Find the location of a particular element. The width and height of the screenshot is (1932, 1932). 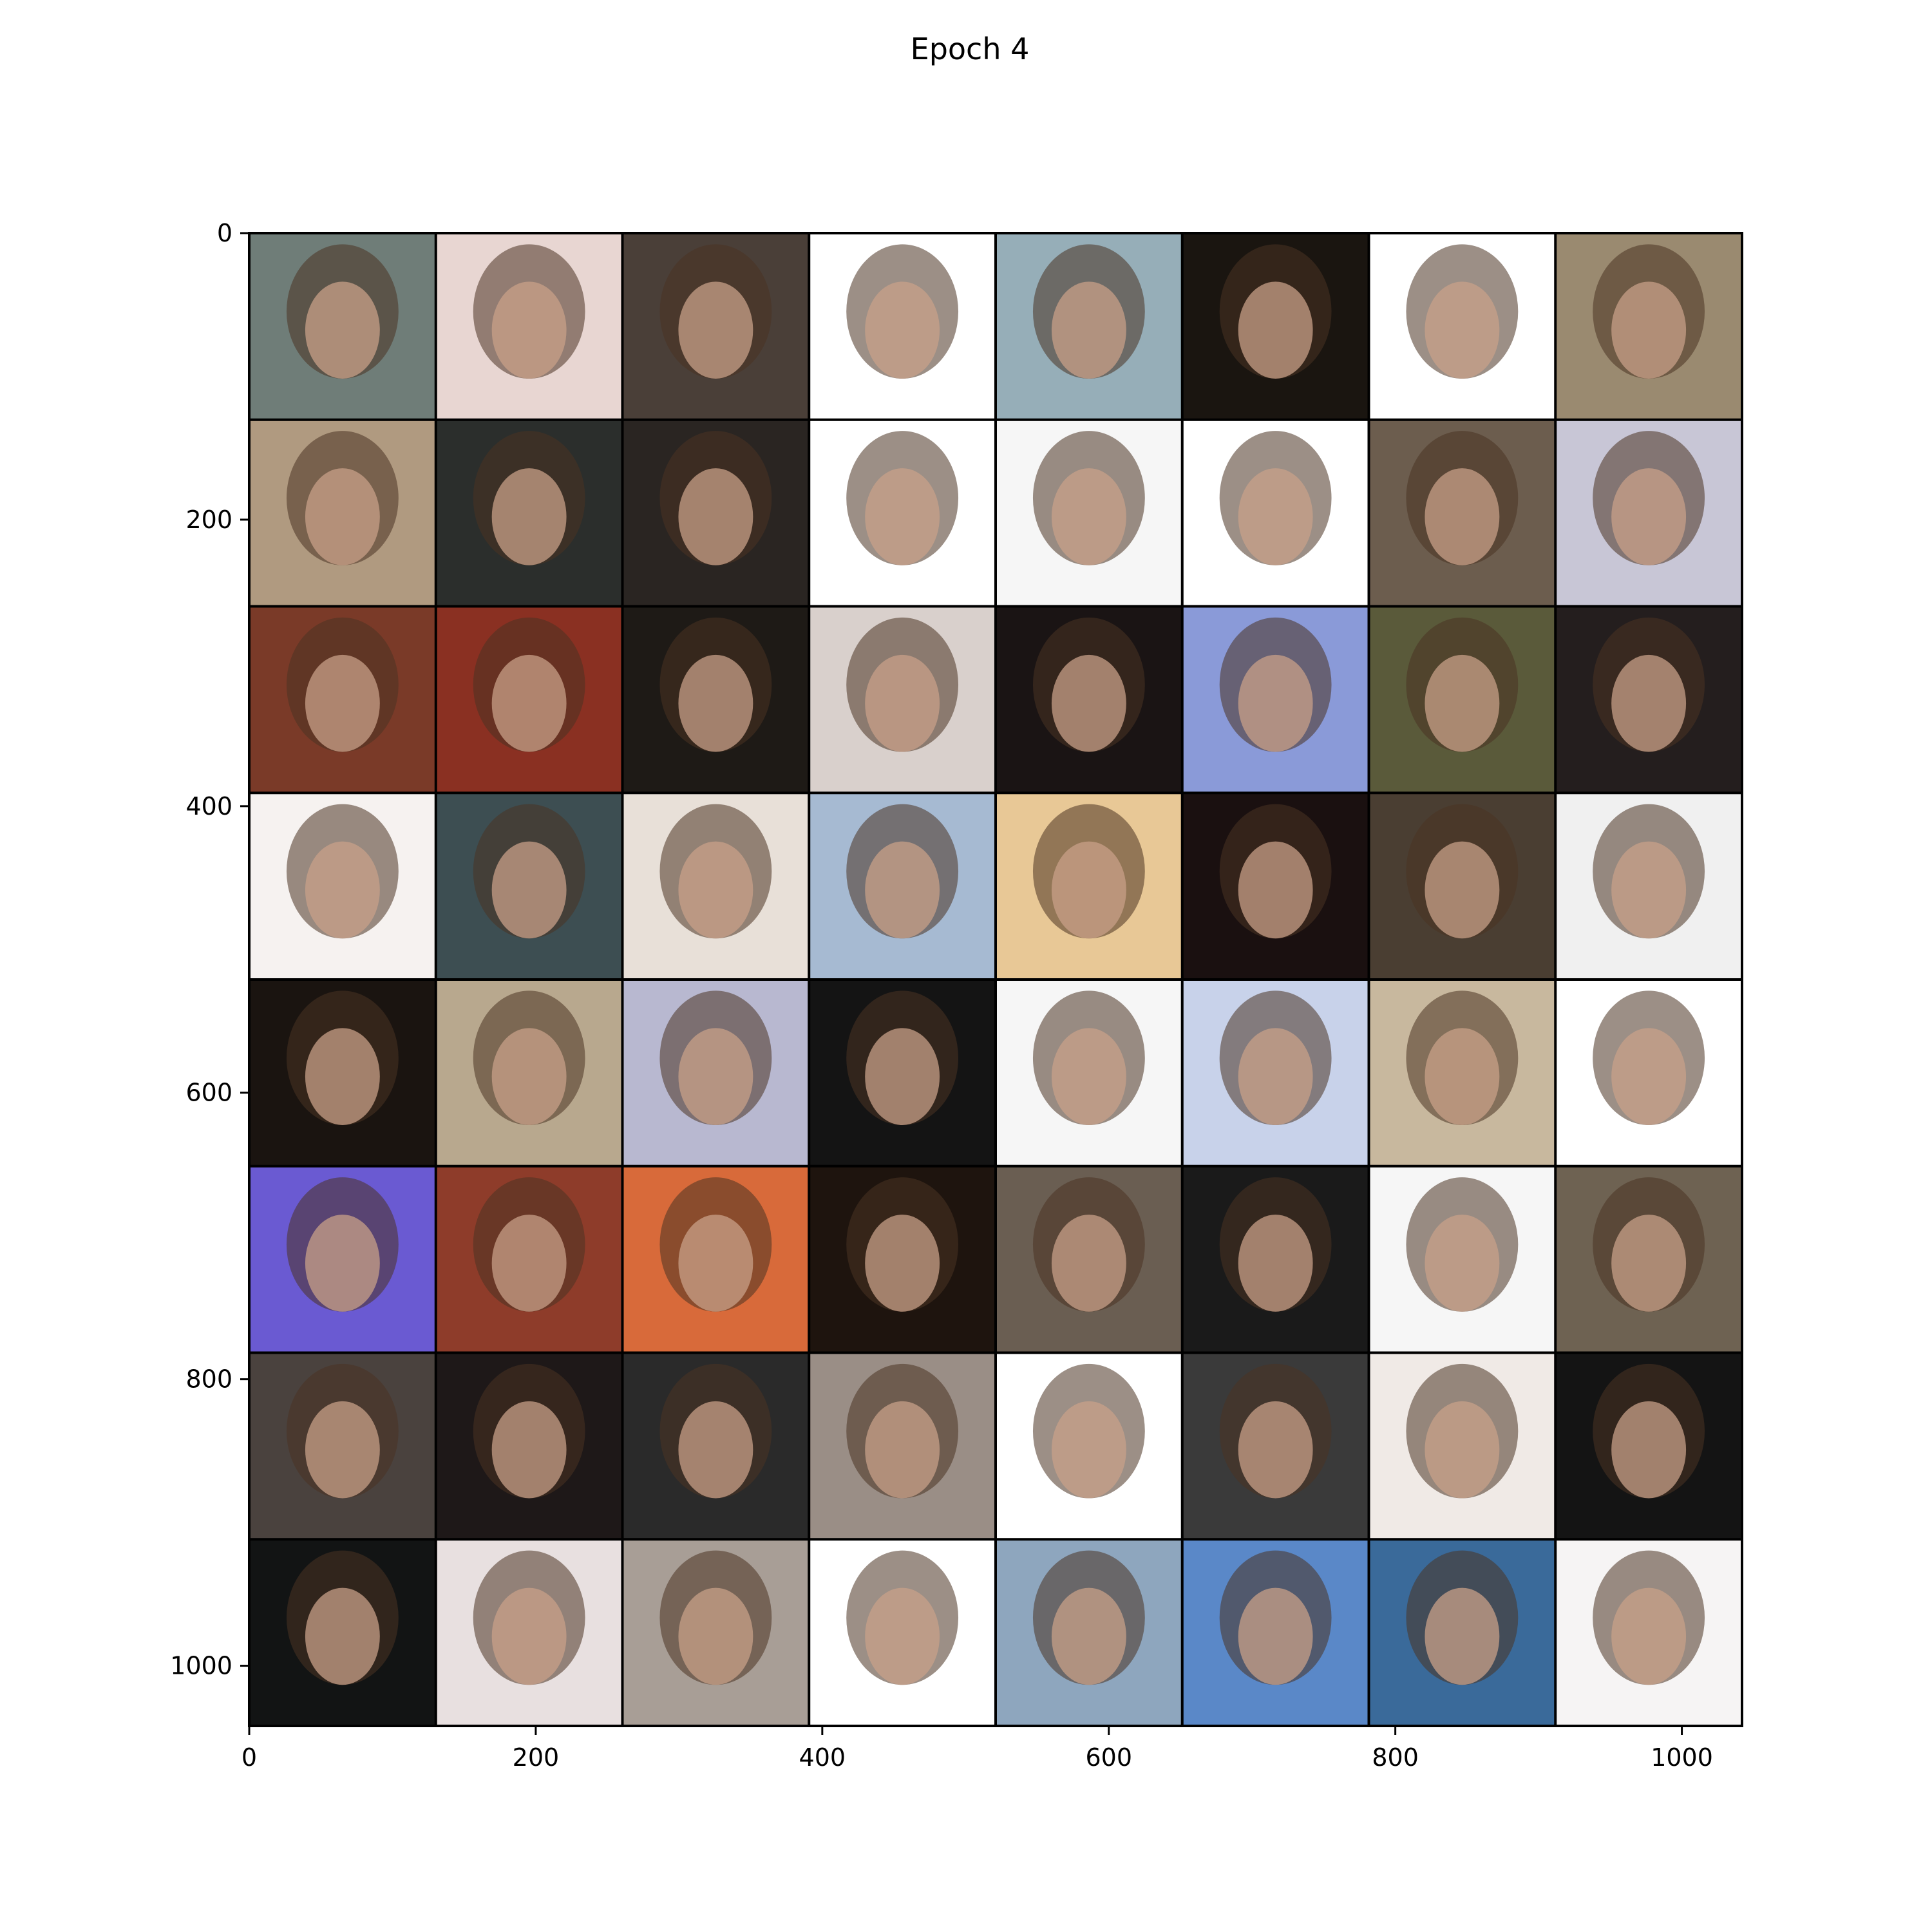

y-tick-label: 400 is located at coordinates (208, 806).